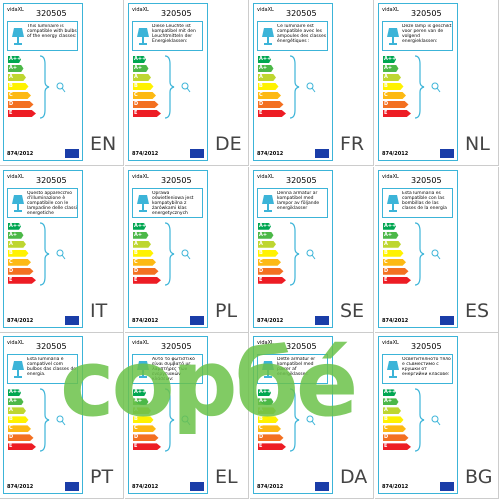 The image size is (500, 500). I want to click on language-code: EL, so click(226, 477).